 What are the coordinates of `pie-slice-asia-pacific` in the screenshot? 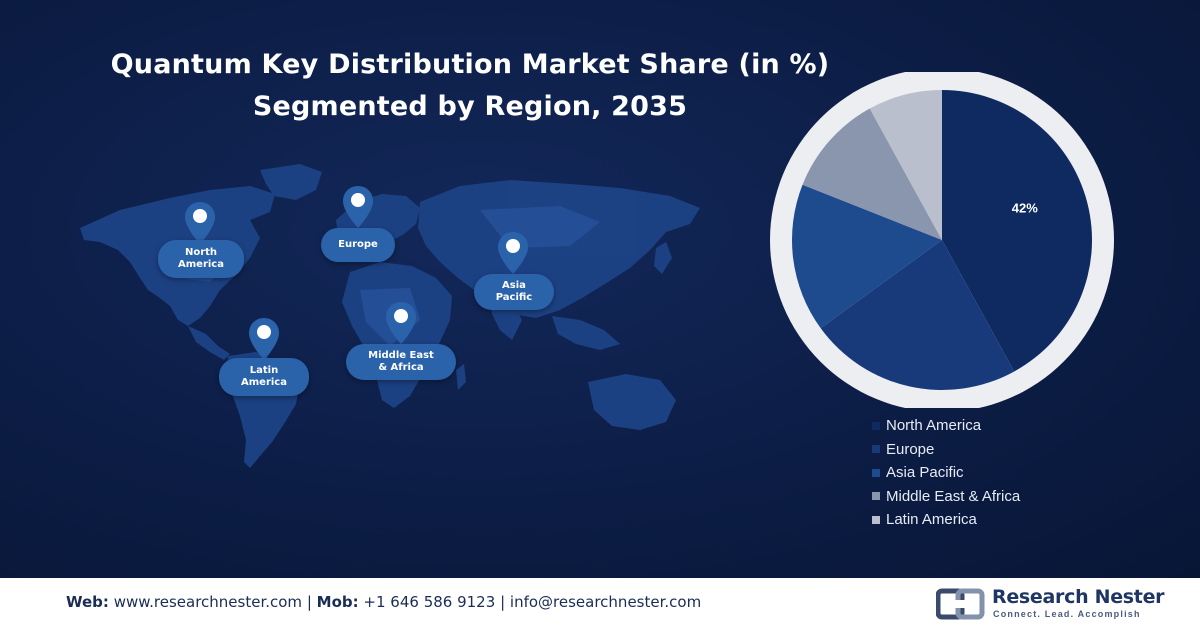 It's located at (867, 256).